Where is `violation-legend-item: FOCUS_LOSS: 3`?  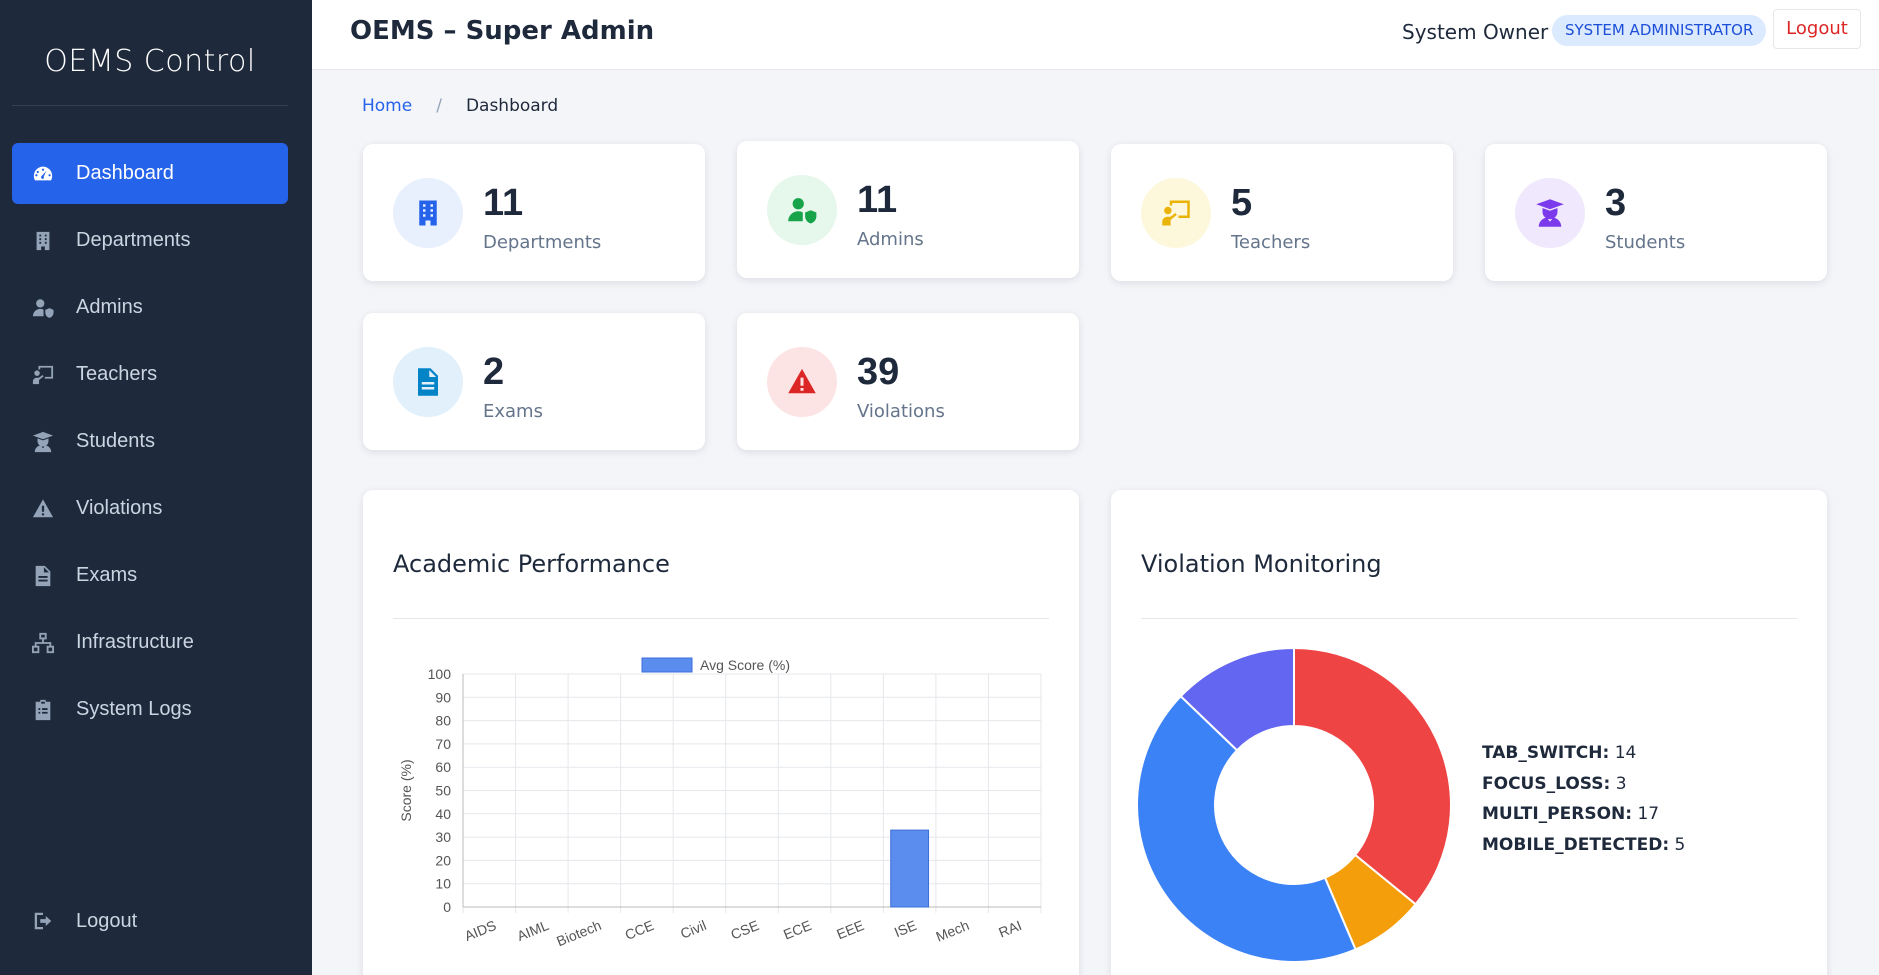 violation-legend-item: FOCUS_LOSS: 3 is located at coordinates (1583, 784).